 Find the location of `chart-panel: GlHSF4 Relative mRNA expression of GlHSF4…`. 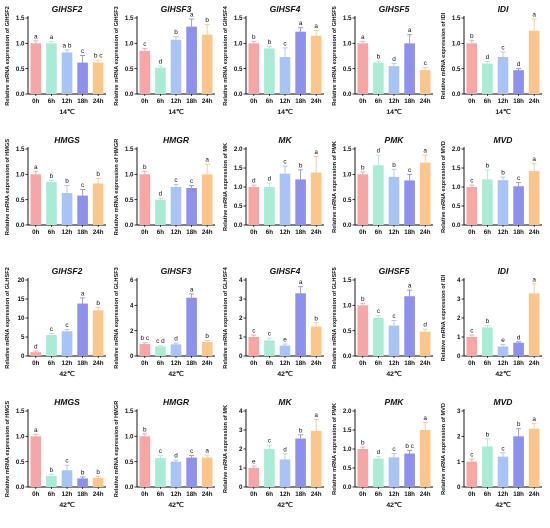

chart-panel: GlHSF4 Relative mRNA expression of GlHSF4… is located at coordinates (273, 60).